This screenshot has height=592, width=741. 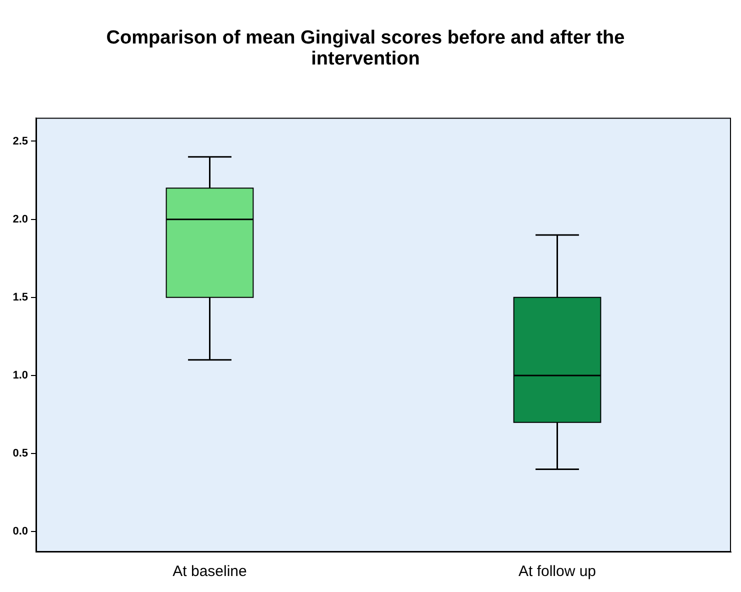 What do you see at coordinates (20, 141) in the screenshot?
I see `y-tick-label: 2.5` at bounding box center [20, 141].